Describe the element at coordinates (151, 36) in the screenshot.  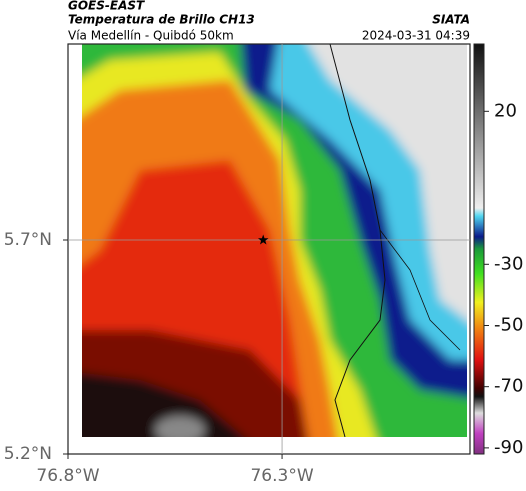
I see `route: Vía Medellín - Quibdó 50km` at that location.